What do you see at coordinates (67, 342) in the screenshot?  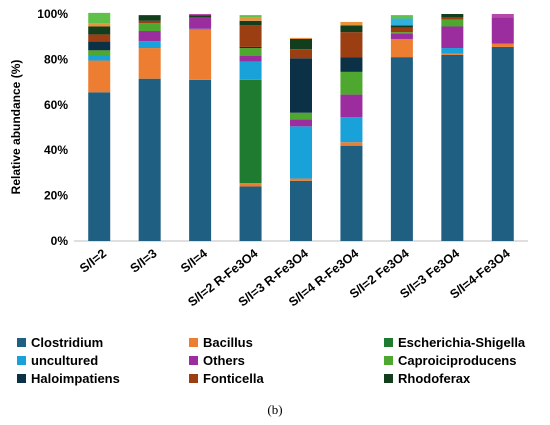 I see `legend-label: Clostridium` at bounding box center [67, 342].